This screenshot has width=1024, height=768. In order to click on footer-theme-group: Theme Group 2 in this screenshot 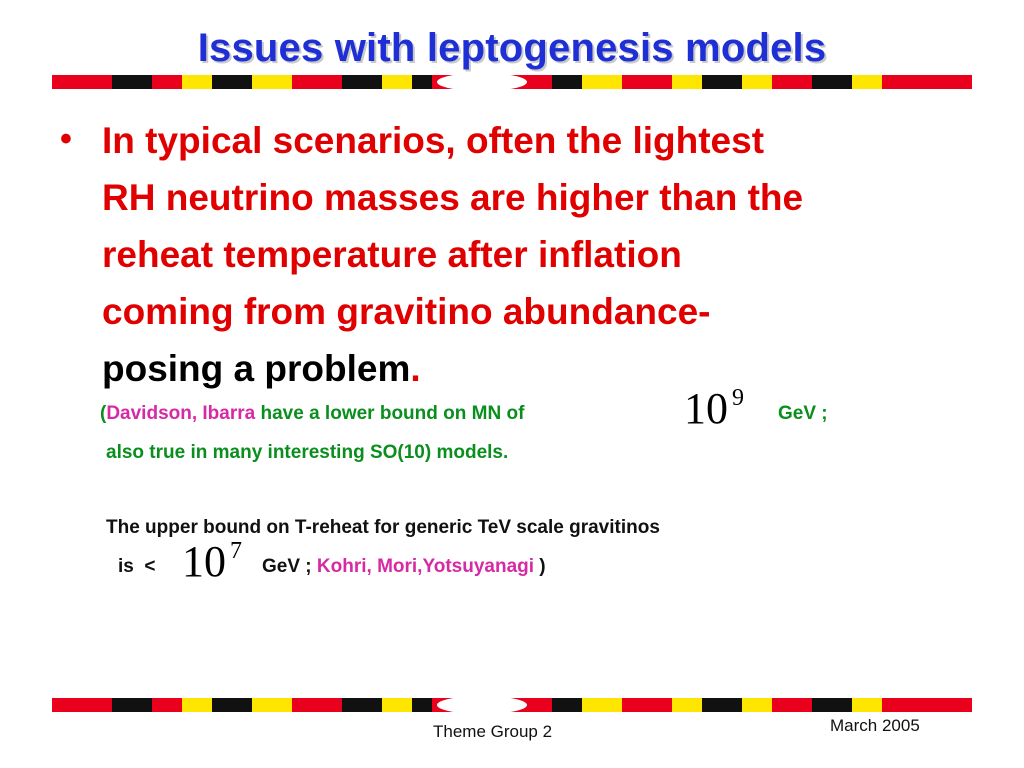, I will do `click(493, 731)`.